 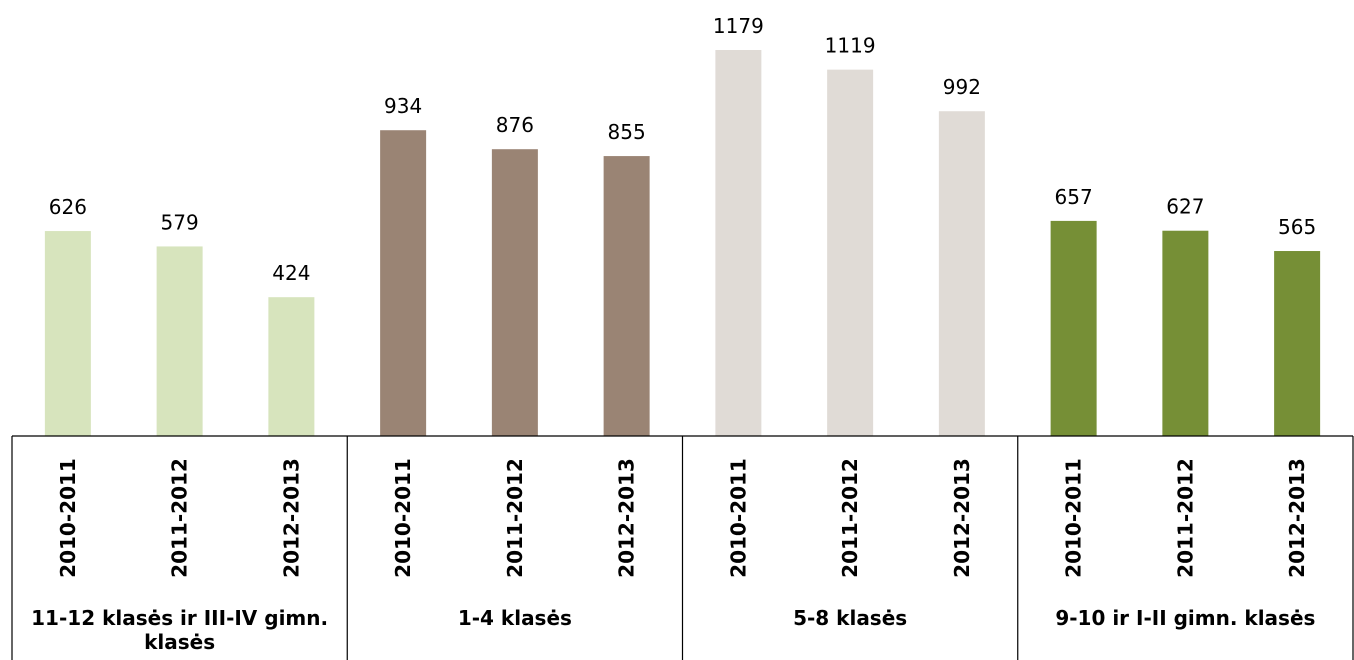 I want to click on data-label: 1179, so click(x=738, y=26).